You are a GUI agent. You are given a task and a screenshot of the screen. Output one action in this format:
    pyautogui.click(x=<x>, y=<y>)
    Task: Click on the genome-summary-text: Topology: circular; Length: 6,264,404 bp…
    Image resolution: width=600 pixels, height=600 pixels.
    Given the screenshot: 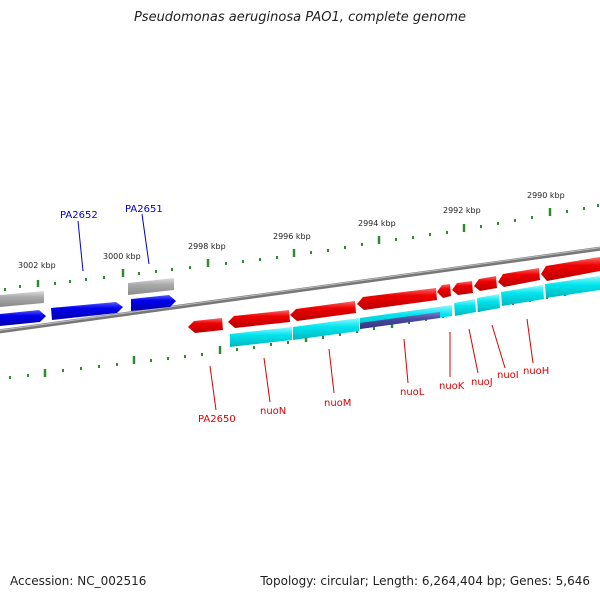 What is the action you would take?
    pyautogui.click(x=425, y=581)
    